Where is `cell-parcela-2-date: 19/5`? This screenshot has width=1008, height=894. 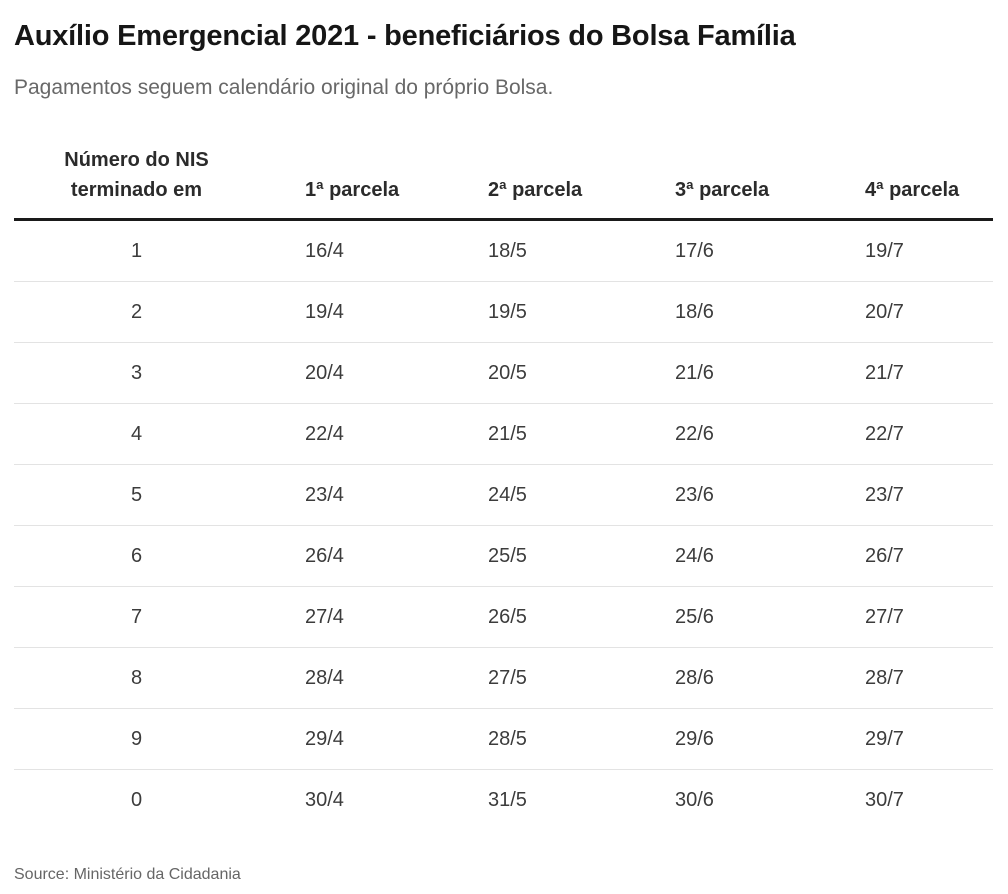 cell-parcela-2-date: 19/5 is located at coordinates (581, 312).